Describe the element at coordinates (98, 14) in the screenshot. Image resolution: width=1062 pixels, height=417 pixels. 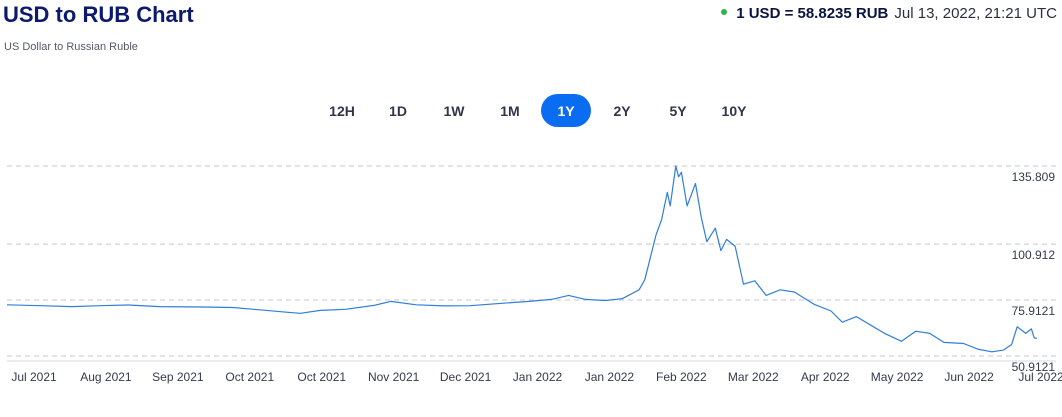
I see `page-title: USD to RUB Chart` at that location.